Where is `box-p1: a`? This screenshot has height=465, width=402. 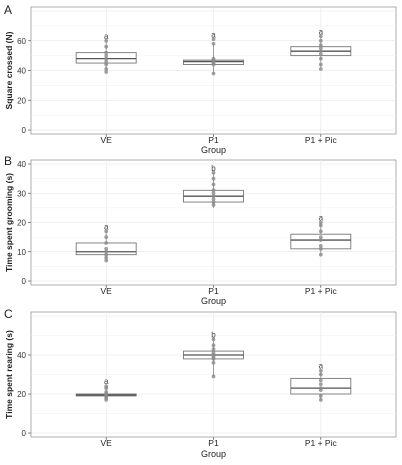
box-p1: a is located at coordinates (213, 53).